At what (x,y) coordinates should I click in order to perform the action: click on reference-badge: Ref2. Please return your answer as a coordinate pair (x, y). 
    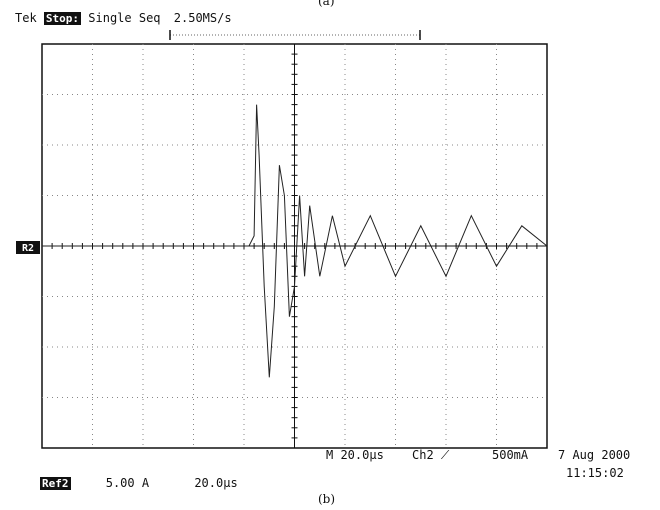
    Looking at the image, I should click on (55, 483).